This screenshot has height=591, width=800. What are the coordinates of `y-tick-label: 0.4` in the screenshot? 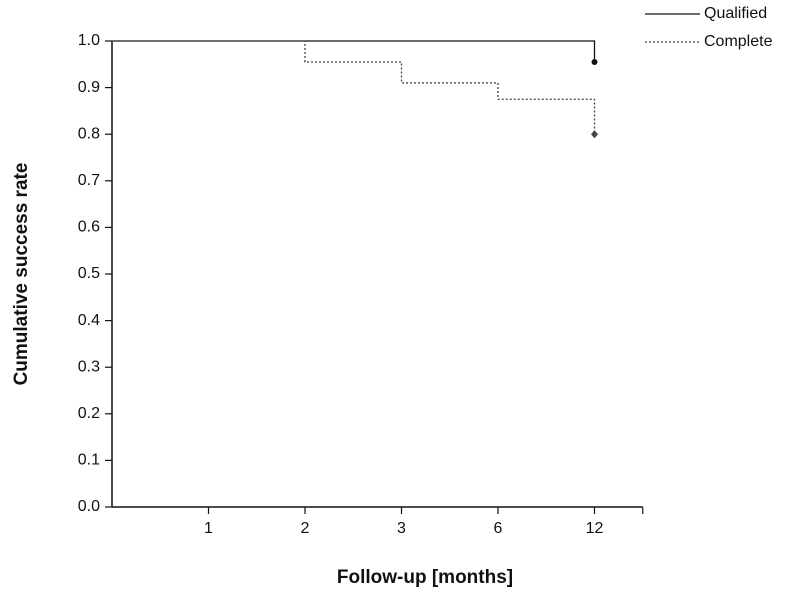 It's located at (89, 320).